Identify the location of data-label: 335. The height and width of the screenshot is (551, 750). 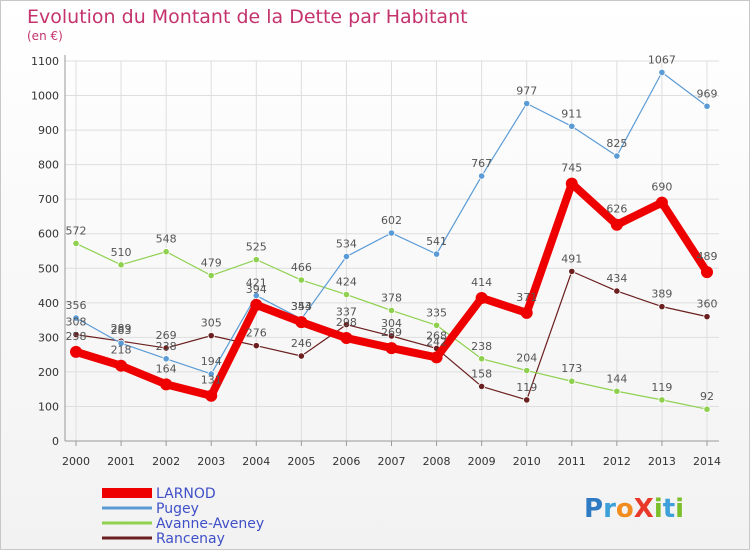
(436, 312).